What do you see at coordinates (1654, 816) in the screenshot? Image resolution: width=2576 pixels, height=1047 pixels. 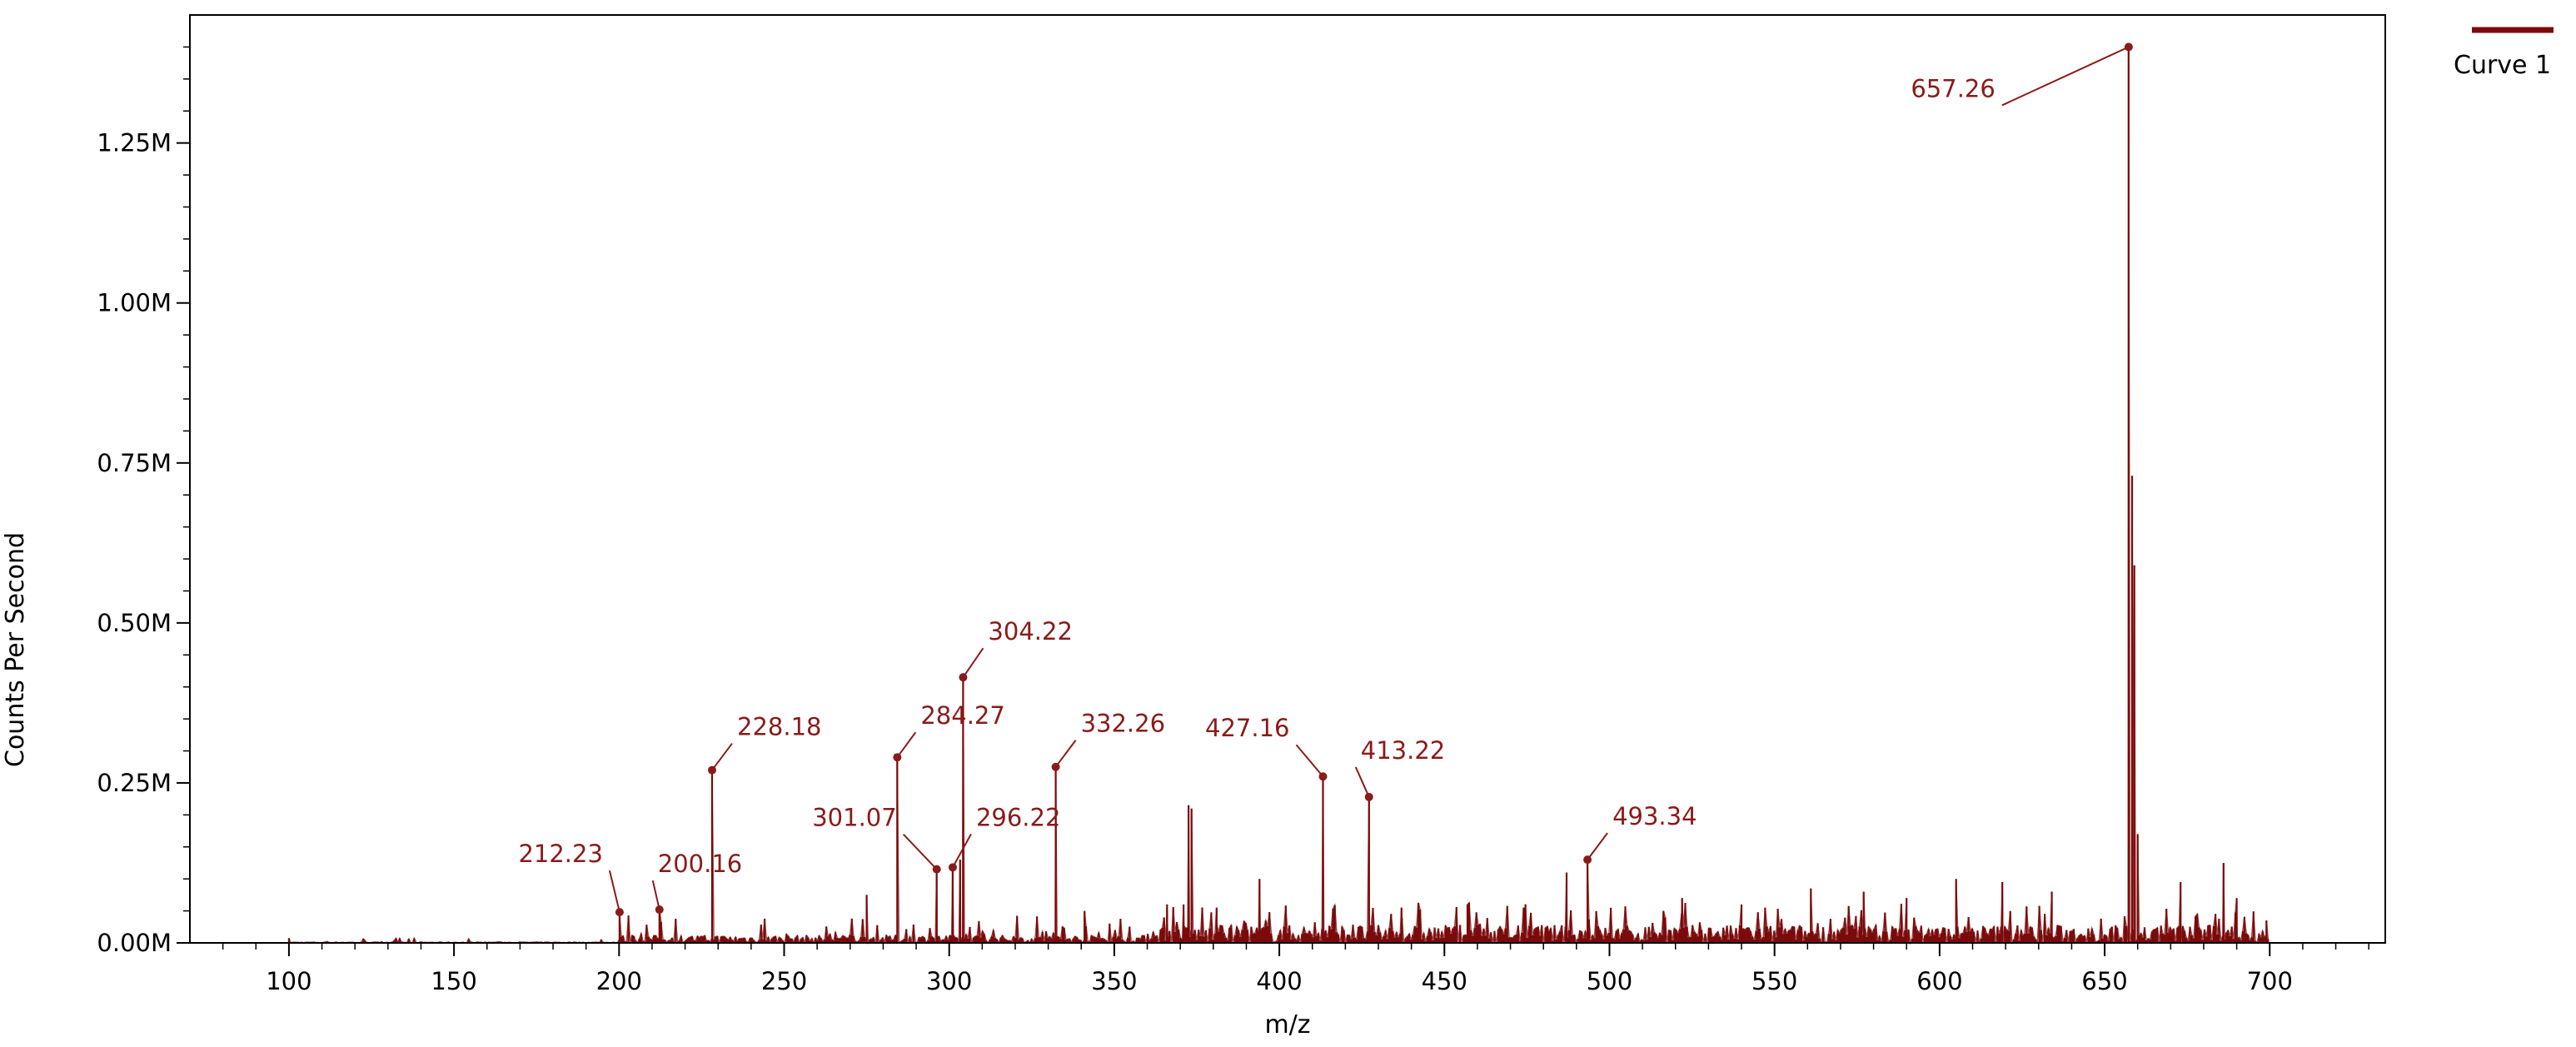 I see `peak-label: 493.34` at bounding box center [1654, 816].